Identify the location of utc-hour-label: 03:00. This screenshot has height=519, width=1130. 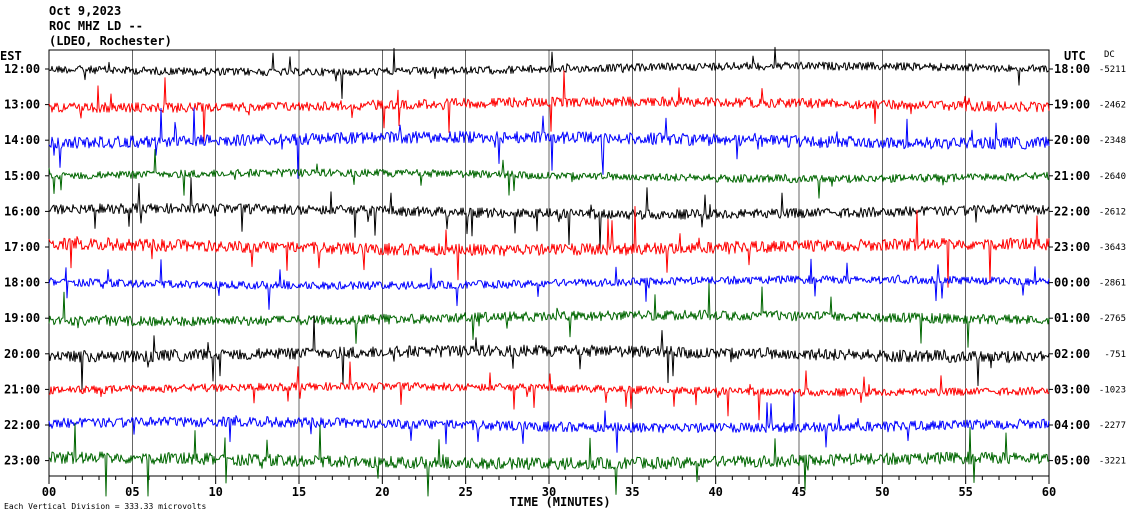
(1072, 389).